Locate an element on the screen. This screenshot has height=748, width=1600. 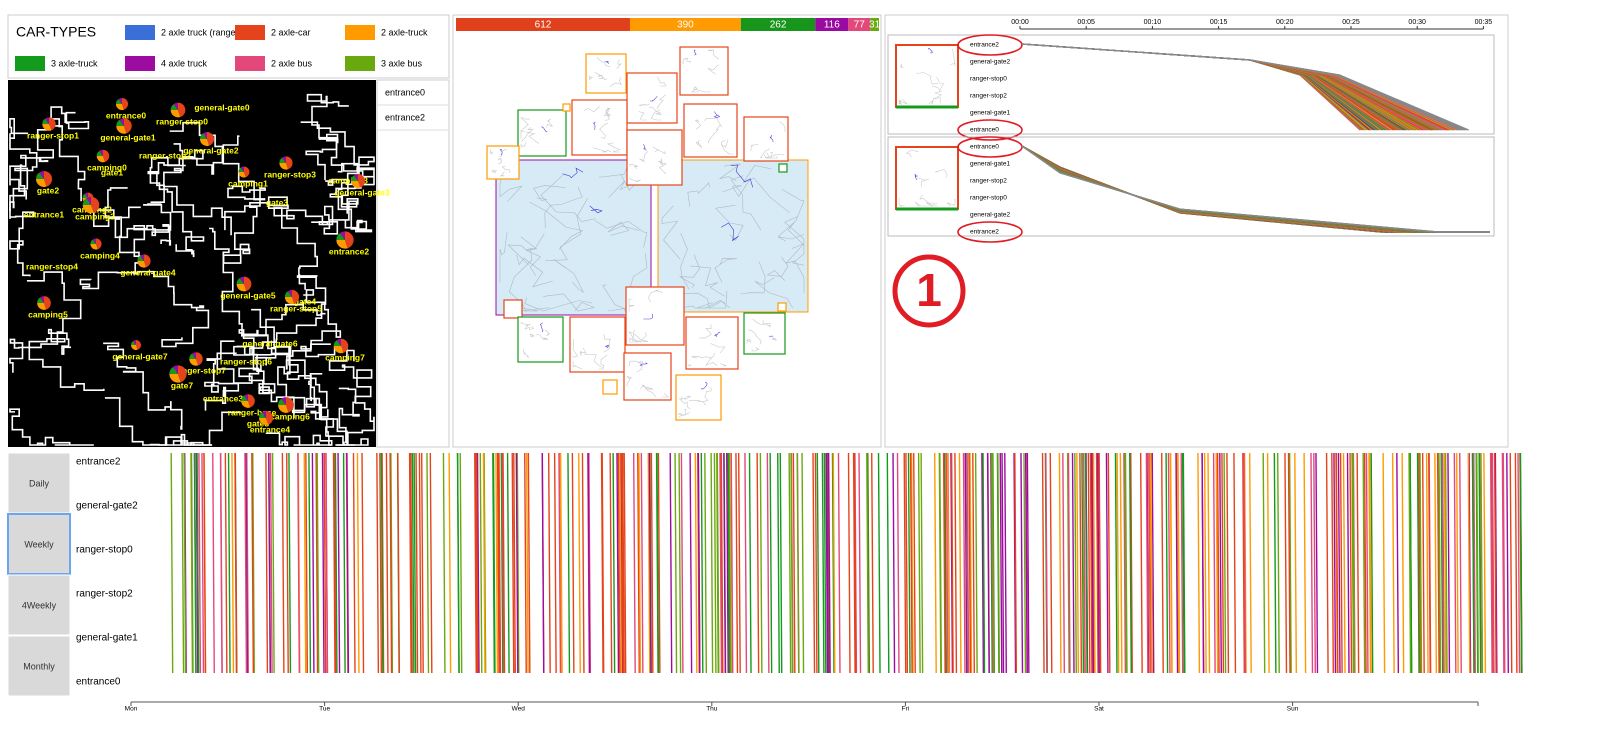
period-button-label: 4Weekly is located at coordinates (39, 605).